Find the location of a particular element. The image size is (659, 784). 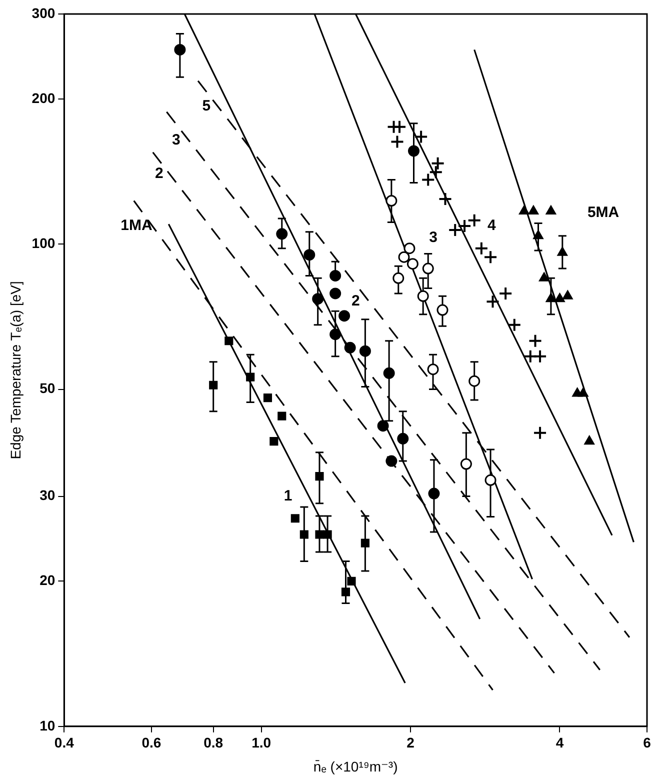

annotation: 5MA is located at coordinates (603, 213).